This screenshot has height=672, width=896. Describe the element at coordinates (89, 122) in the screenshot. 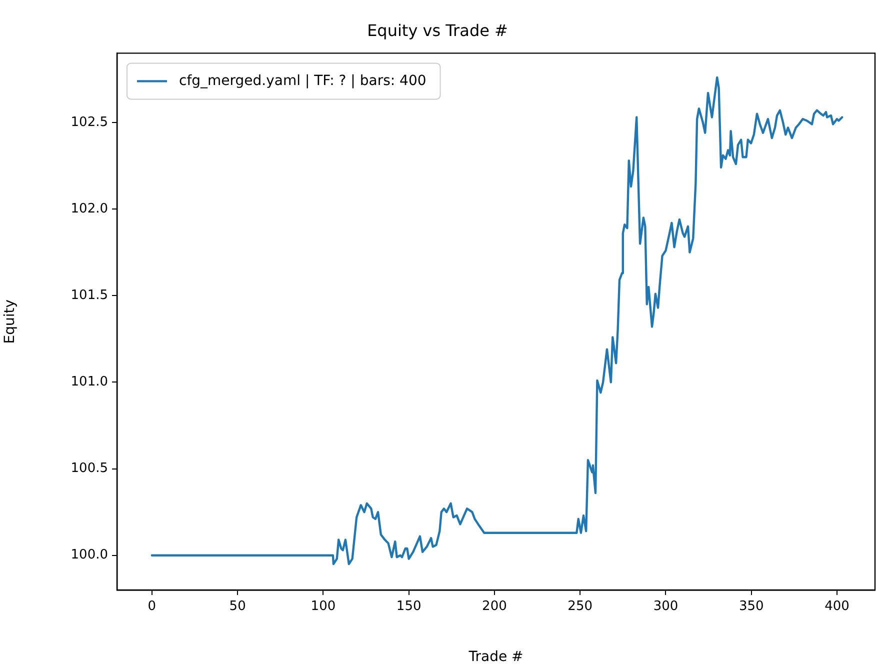

I see `y-tick-label: 102.5` at that location.